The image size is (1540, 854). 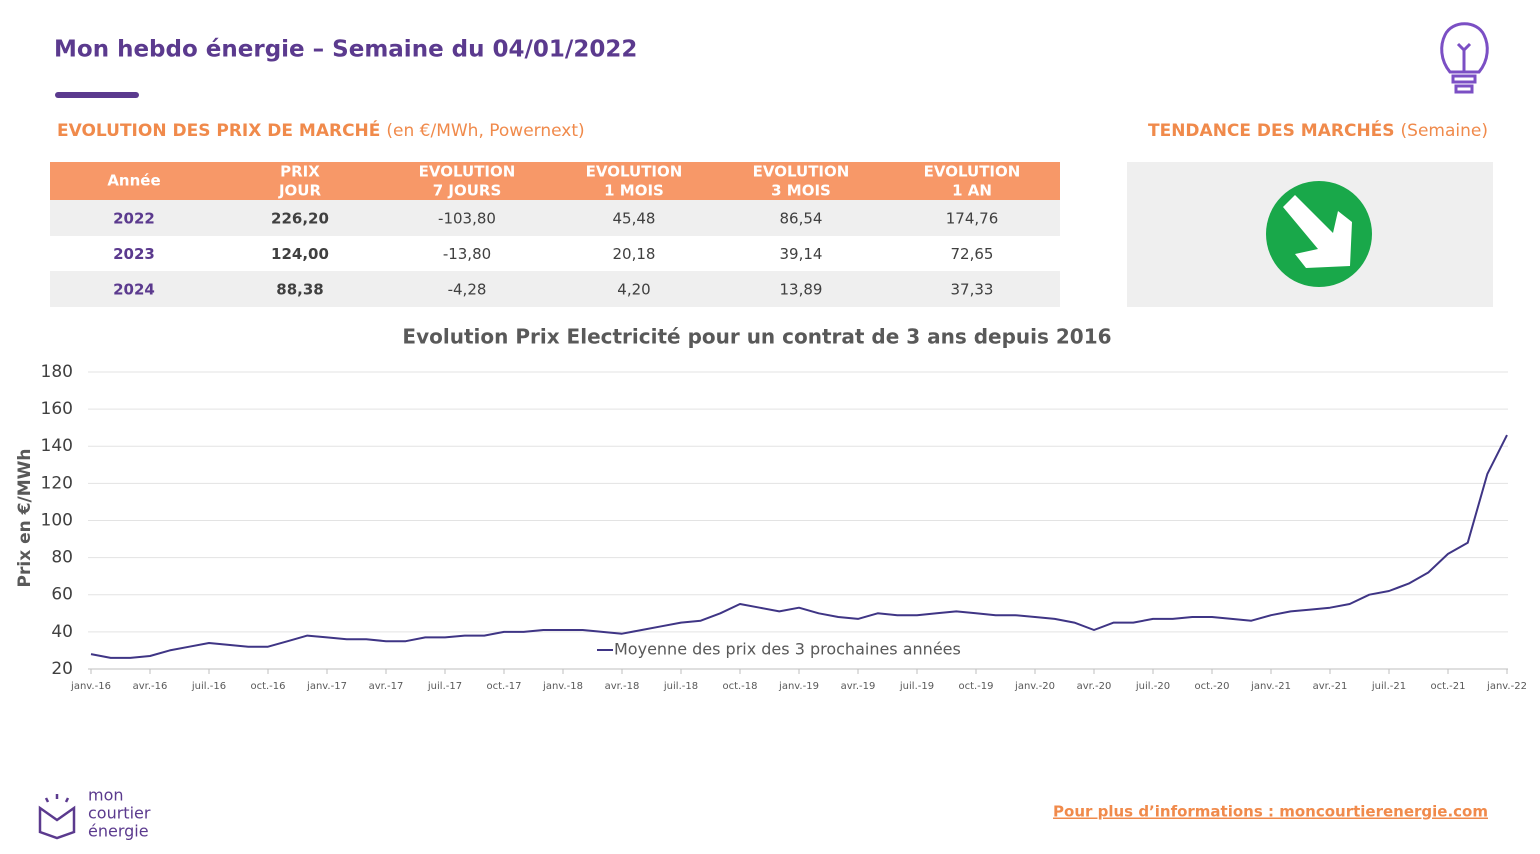 I want to click on y-tick-label: 80, so click(x=62, y=558).